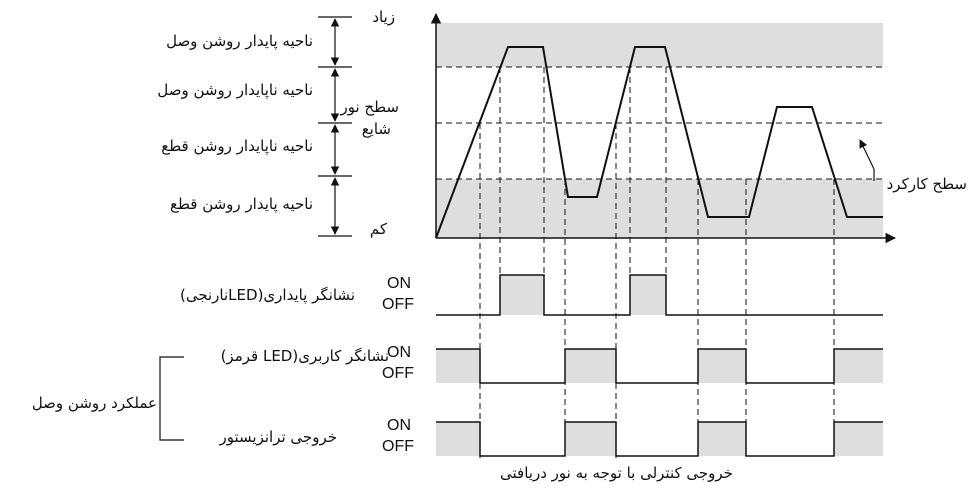  Describe the element at coordinates (304, 356) in the screenshot. I see `user-indicator-label: نشانگر کاربری(LED قرمز)` at that location.